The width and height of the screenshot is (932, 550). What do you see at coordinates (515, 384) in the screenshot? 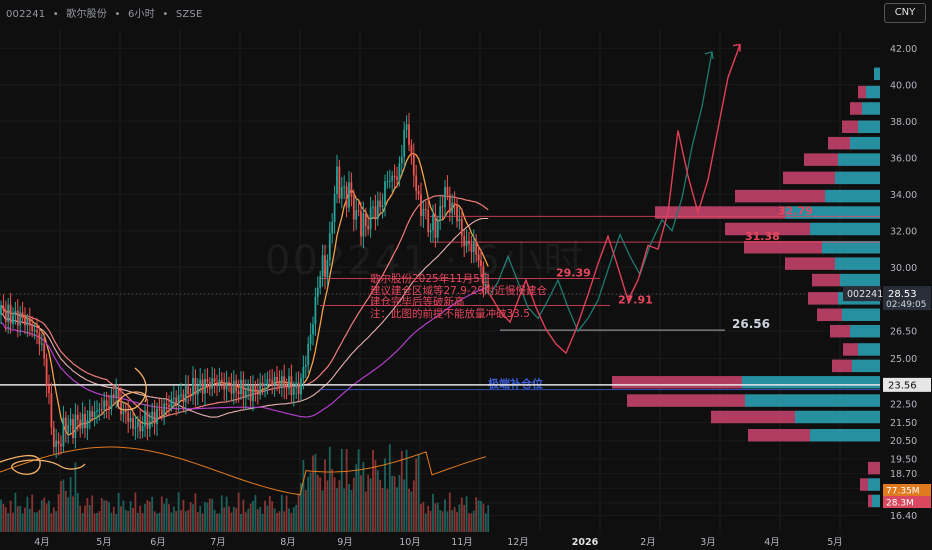
I see `price-level-label: 极端补仓位` at bounding box center [515, 384].